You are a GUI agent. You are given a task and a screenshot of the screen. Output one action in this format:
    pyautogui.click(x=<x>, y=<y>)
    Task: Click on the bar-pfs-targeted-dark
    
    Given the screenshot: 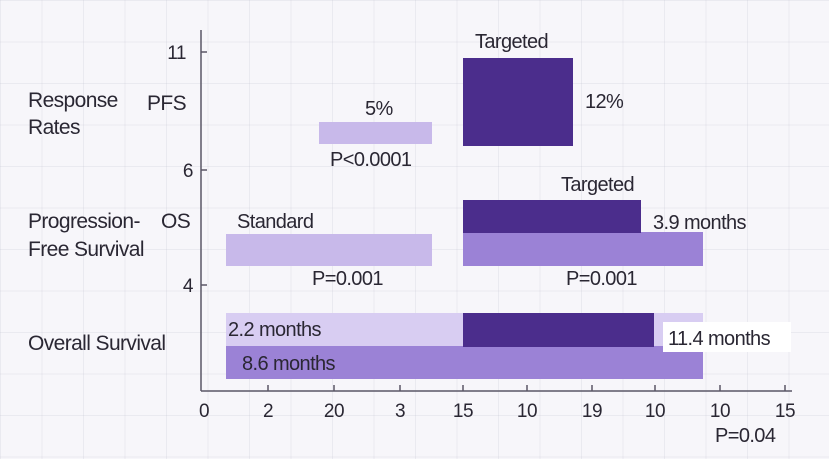 What is the action you would take?
    pyautogui.click(x=552, y=216)
    